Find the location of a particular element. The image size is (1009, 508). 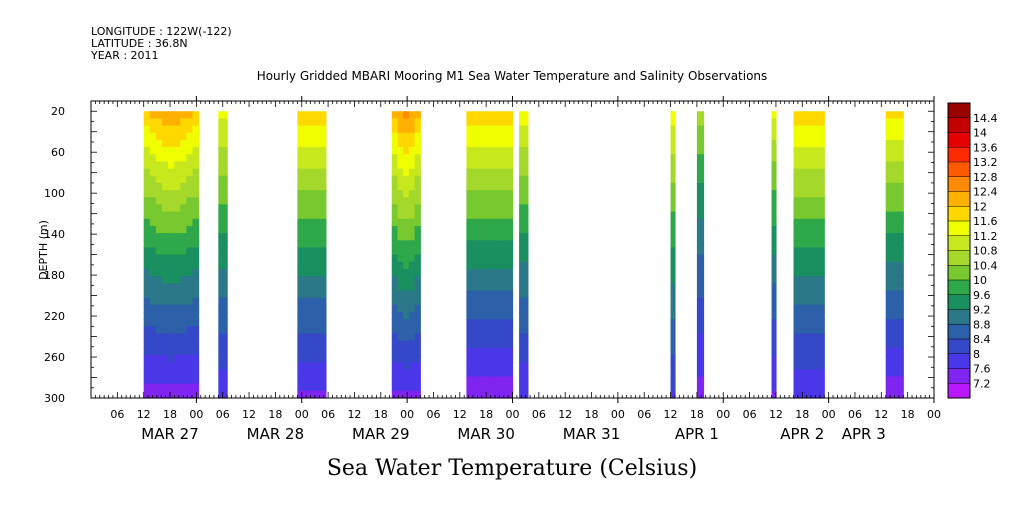

x-date-label: MAR 30 is located at coordinates (485, 434).